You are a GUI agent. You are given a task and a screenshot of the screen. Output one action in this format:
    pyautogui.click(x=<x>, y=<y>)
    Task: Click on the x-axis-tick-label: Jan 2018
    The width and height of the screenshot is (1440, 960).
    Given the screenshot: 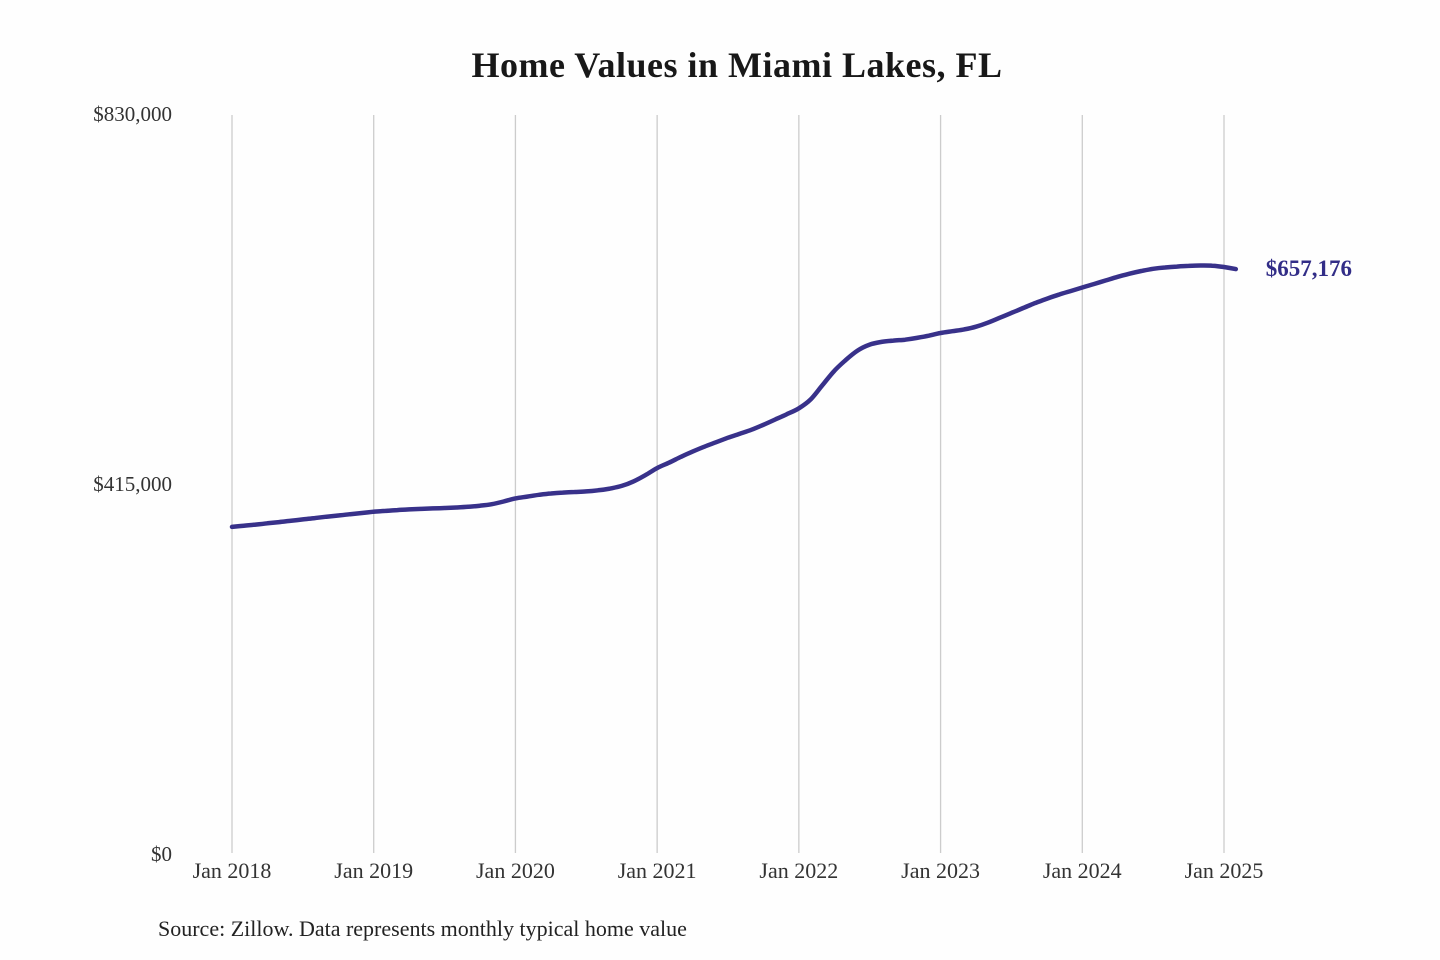 What is the action you would take?
    pyautogui.click(x=232, y=870)
    